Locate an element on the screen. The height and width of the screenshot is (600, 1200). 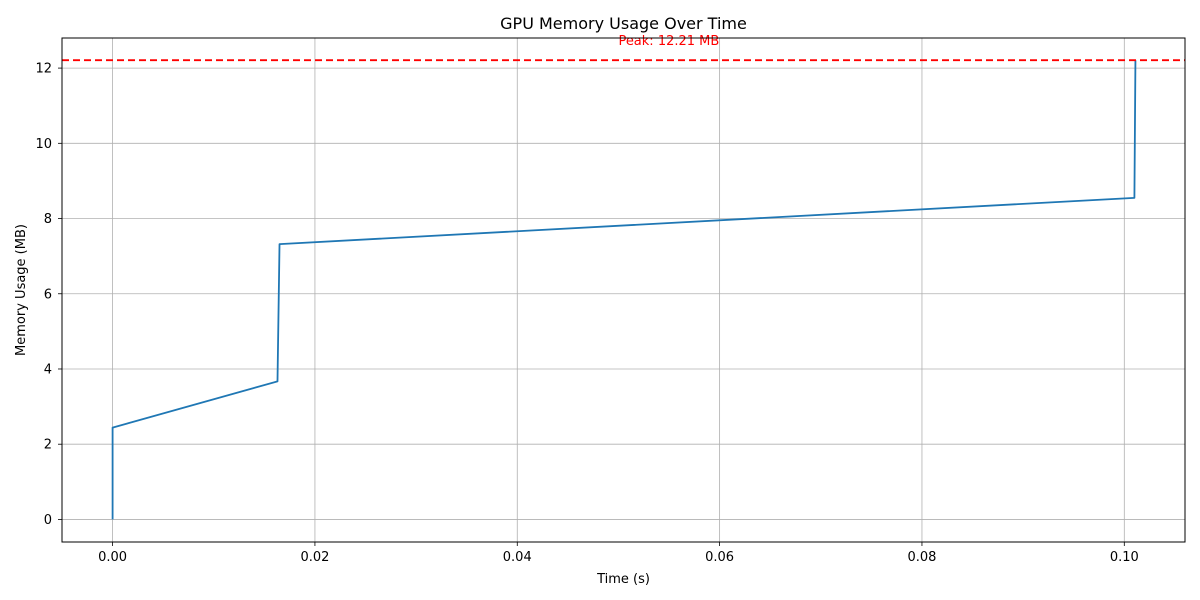
y-axis-ticks: 0 2 4 6 8 10 12 is located at coordinates (48, 295).